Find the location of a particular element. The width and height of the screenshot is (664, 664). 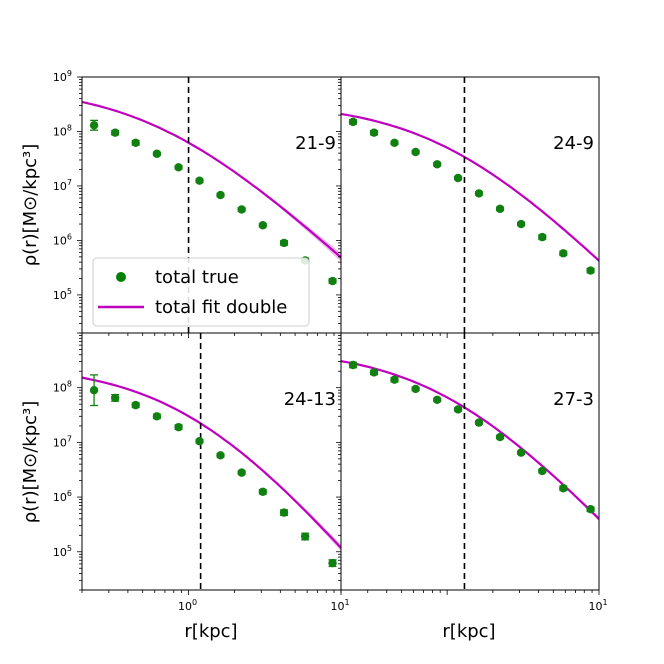

panel-plot-area is located at coordinates (470, 205).